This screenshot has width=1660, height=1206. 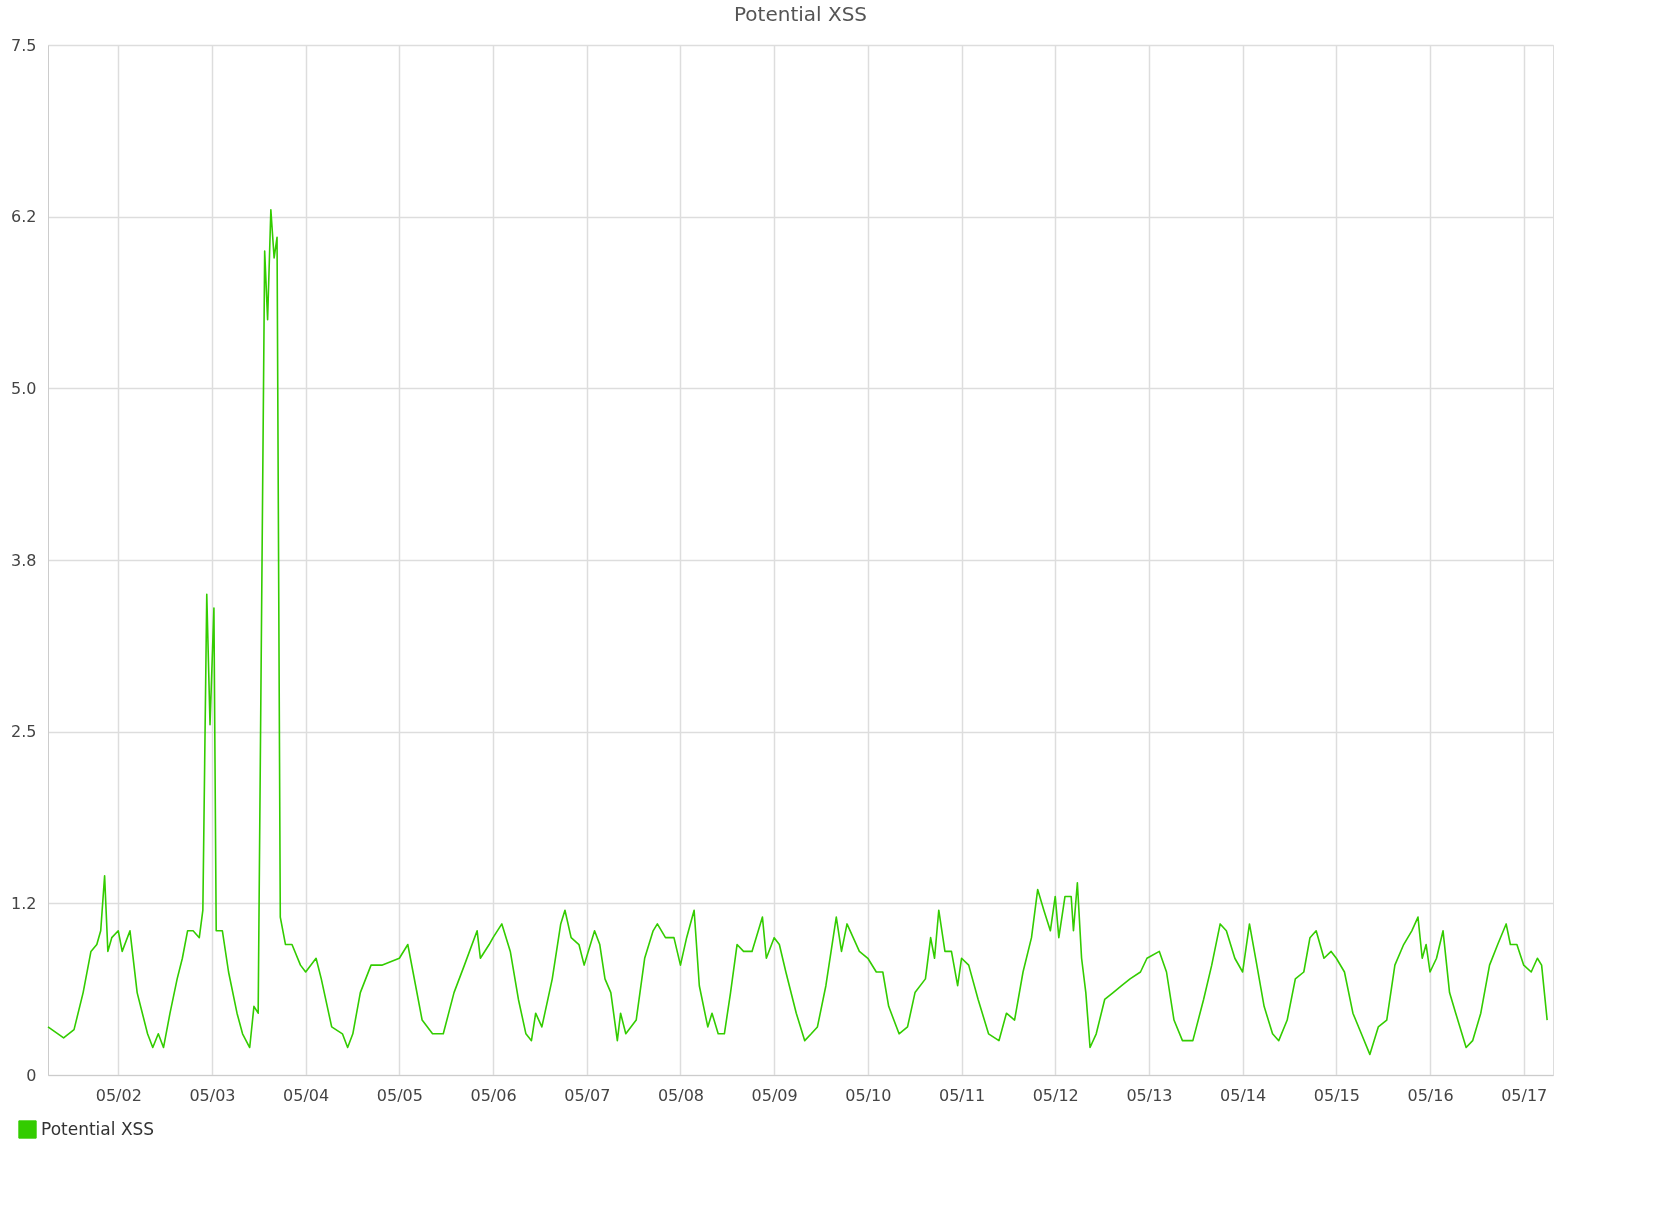 What do you see at coordinates (800, 14) in the screenshot?
I see `chart-title: Potential XSS` at bounding box center [800, 14].